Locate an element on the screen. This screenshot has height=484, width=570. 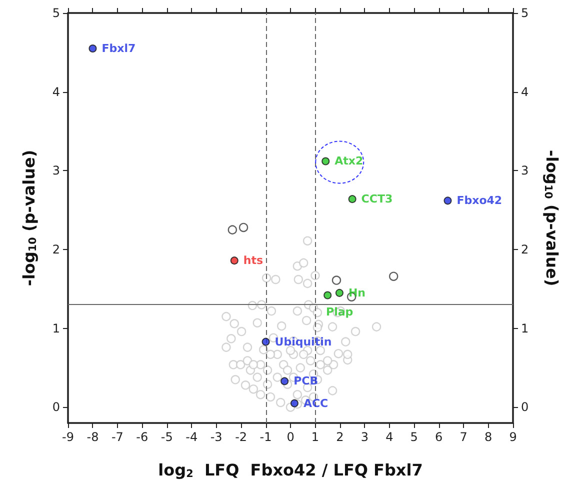
x-tick-label: 4 is located at coordinates (390, 437).